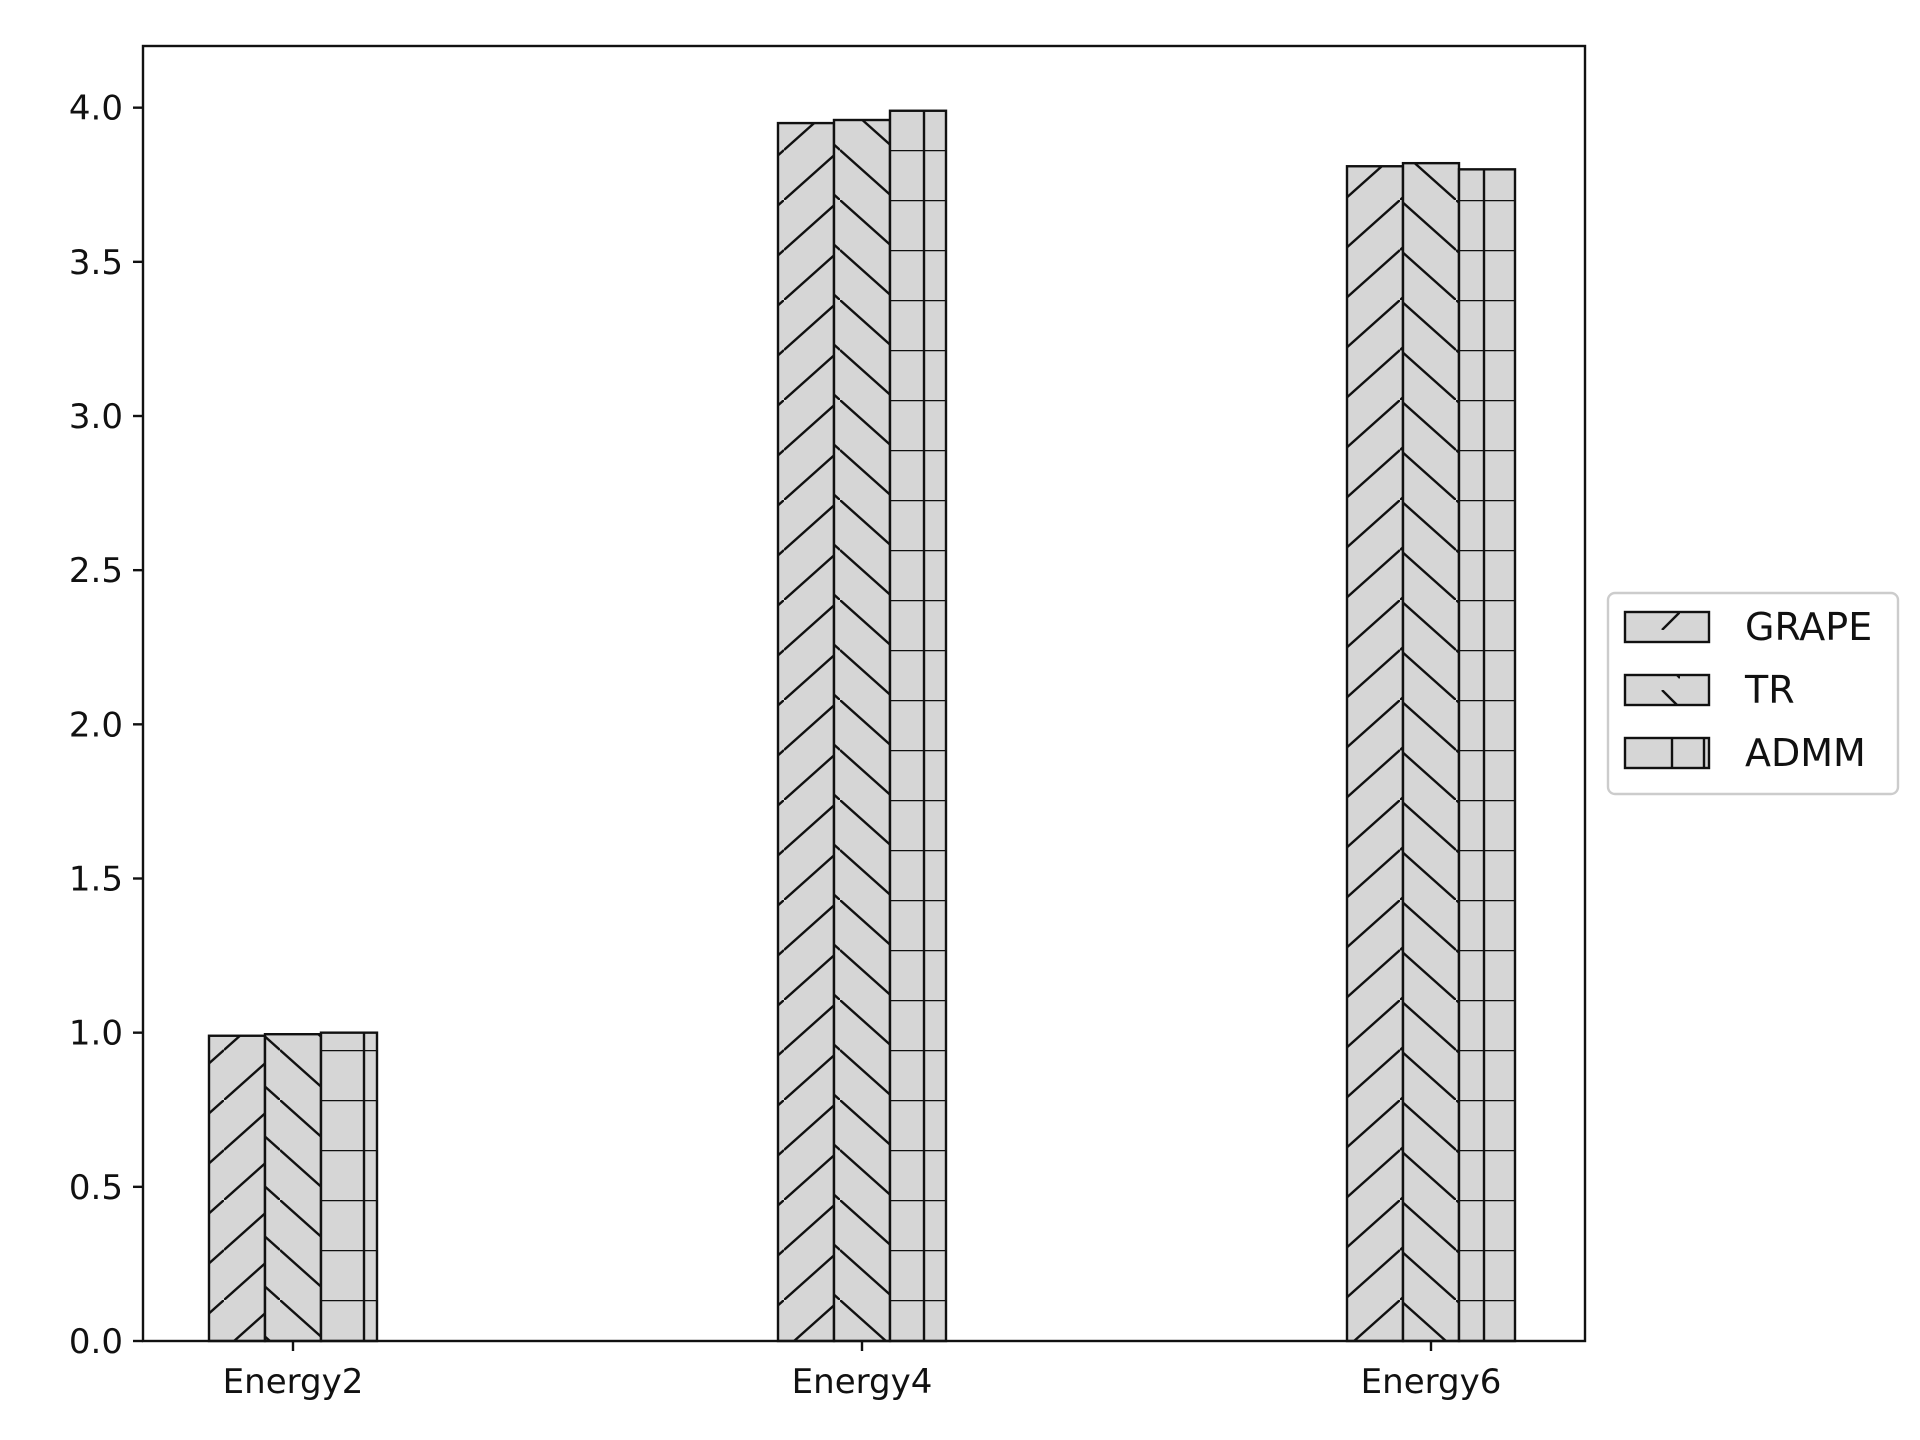 The width and height of the screenshot is (1920, 1440). What do you see at coordinates (293, 1382) in the screenshot?
I see `x-tick-label: Energy2` at bounding box center [293, 1382].